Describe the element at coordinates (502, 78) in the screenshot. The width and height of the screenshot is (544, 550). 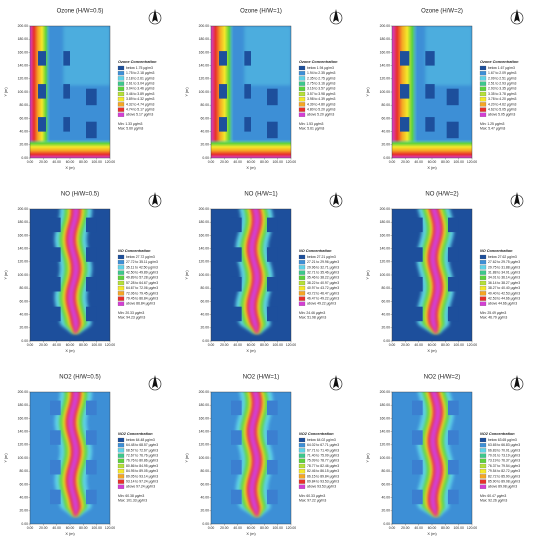
I see `legend-label: 2.09 to 2.51 µg/m3` at that location.